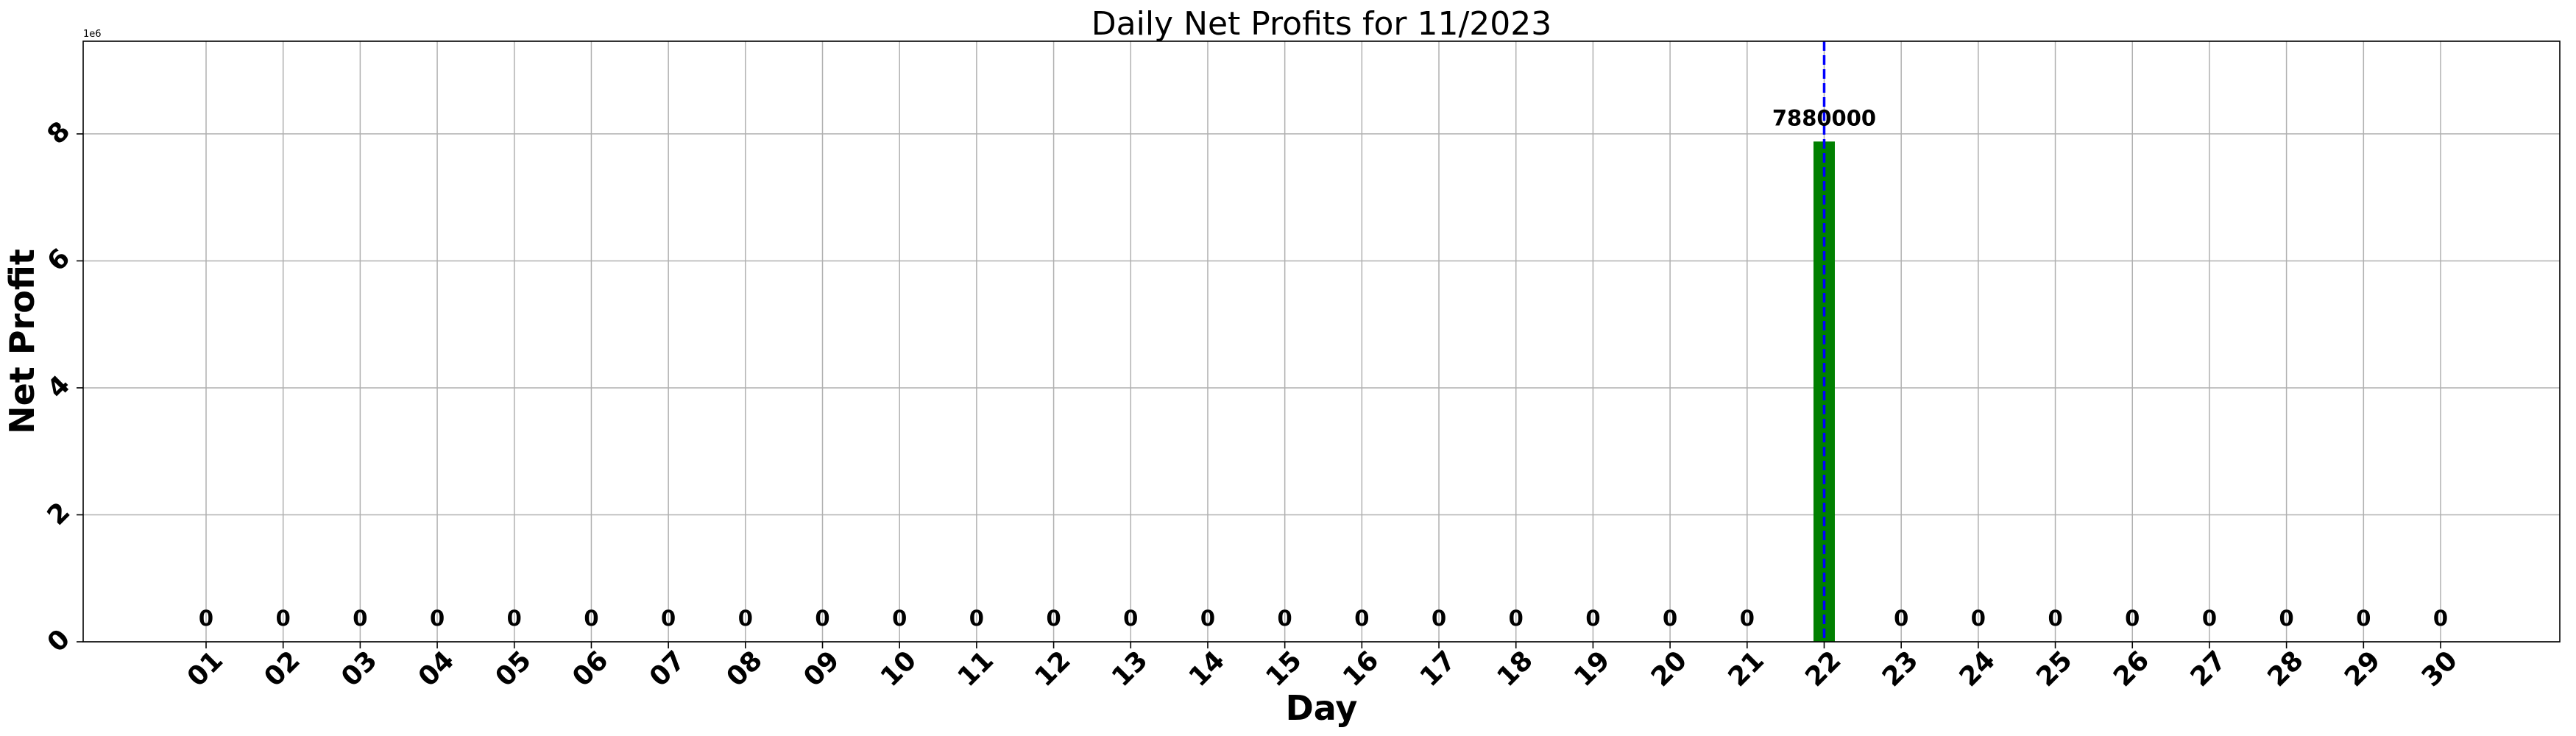  What do you see at coordinates (436, 669) in the screenshot?
I see `x-tick-label: 04` at bounding box center [436, 669].